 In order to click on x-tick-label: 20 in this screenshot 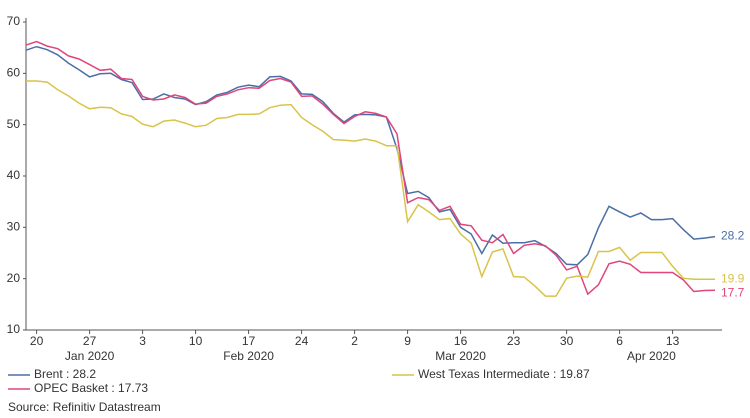, I will do `click(37, 341)`.